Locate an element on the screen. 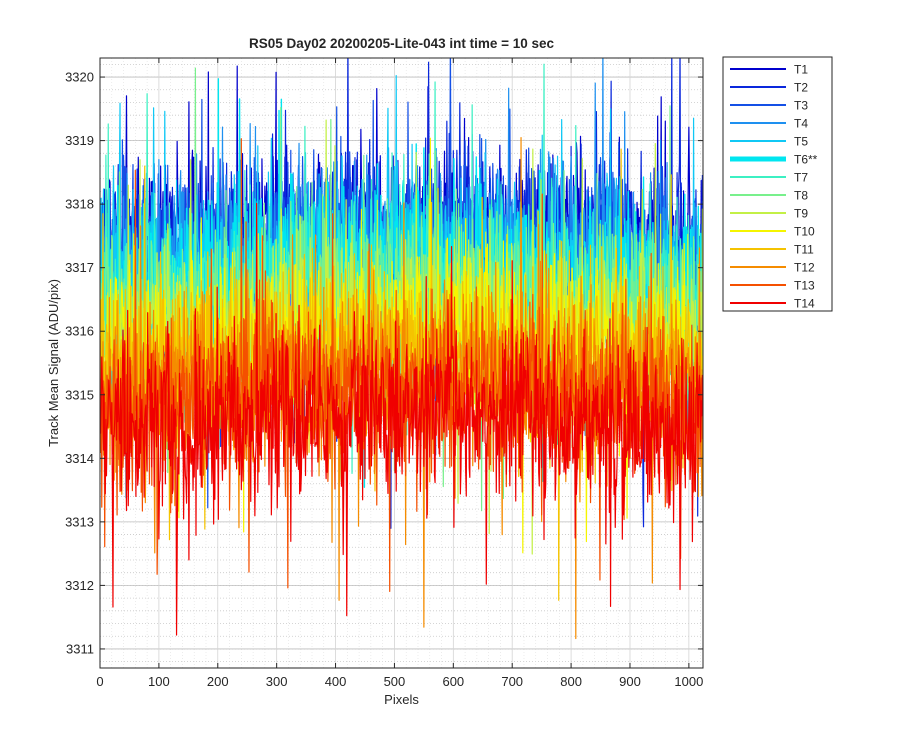  legend-box is located at coordinates (777, 184).